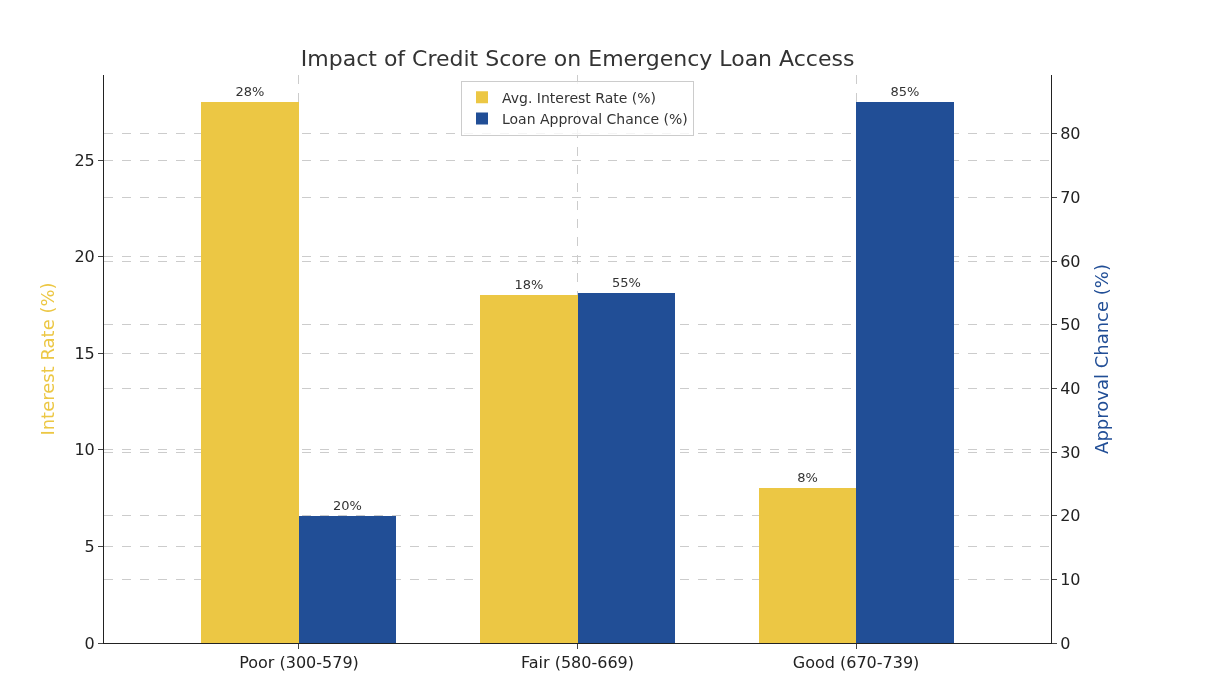  What do you see at coordinates (529, 284) in the screenshot?
I see `data-label: 18%` at bounding box center [529, 284].